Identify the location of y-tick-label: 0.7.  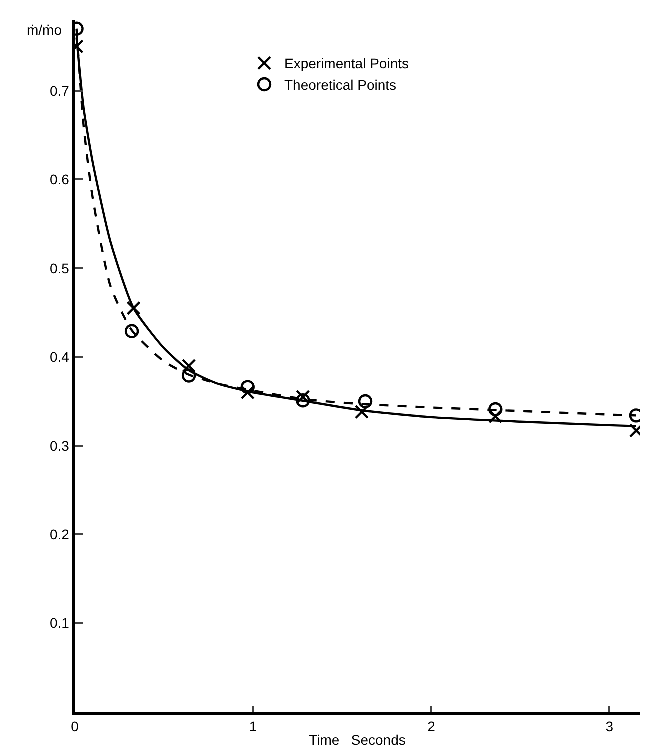
(60, 90).